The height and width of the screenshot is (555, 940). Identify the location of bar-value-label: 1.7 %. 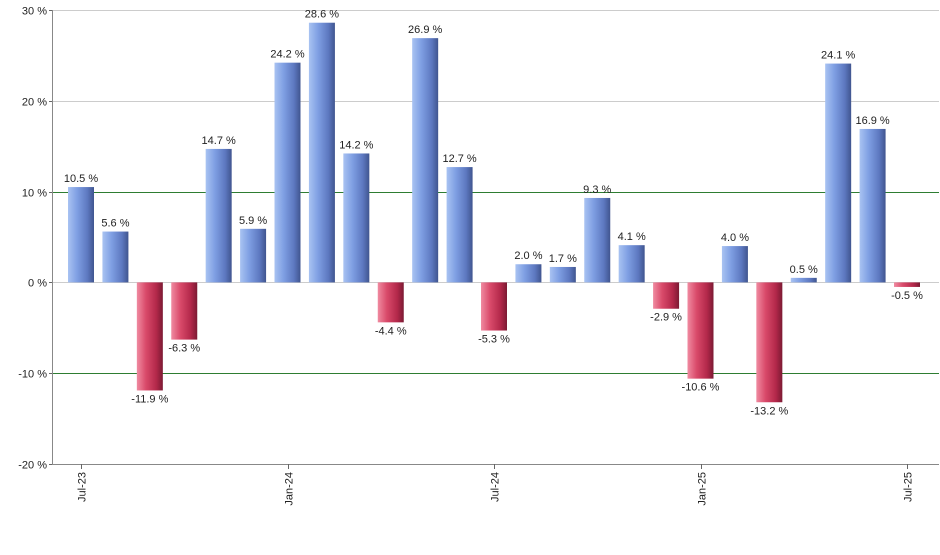
(563, 259).